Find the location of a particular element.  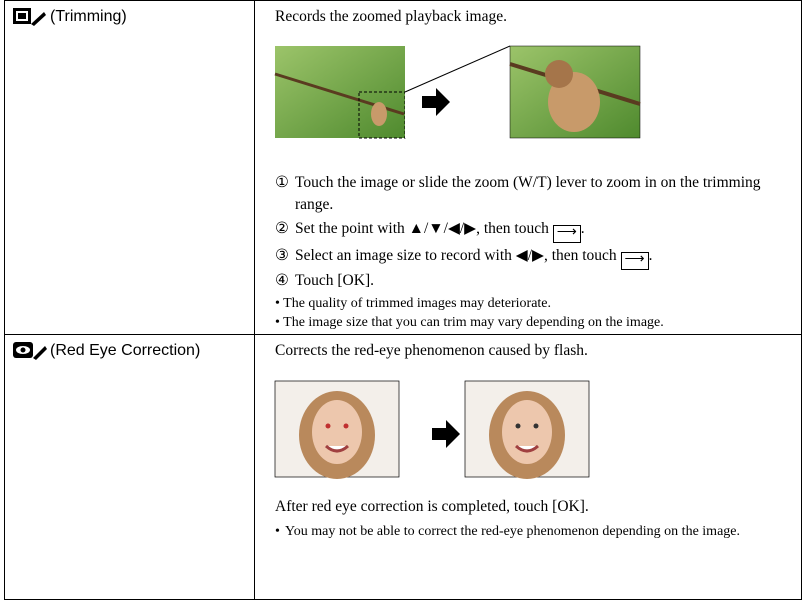

red-eye-icon is located at coordinates (30, 351).